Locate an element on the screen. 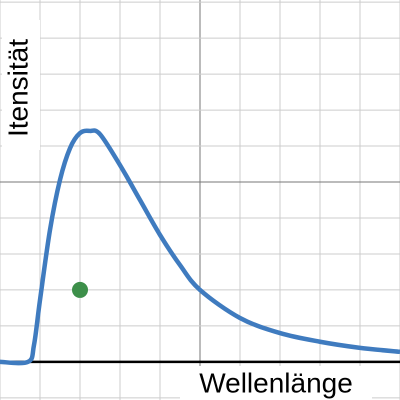 The image size is (400, 400). y-axis-label: Itensität is located at coordinates (17, 88).